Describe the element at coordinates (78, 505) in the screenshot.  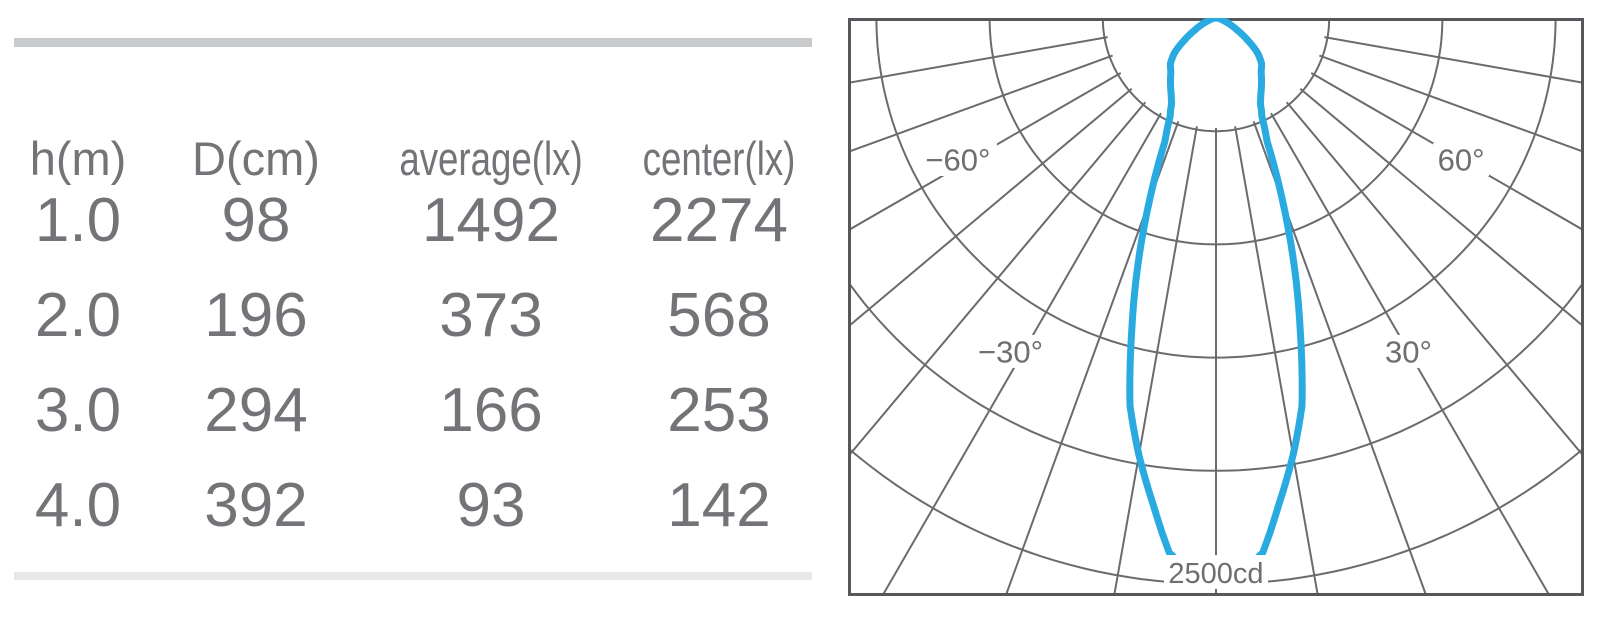
I see `table-cell: 4.0` at that location.